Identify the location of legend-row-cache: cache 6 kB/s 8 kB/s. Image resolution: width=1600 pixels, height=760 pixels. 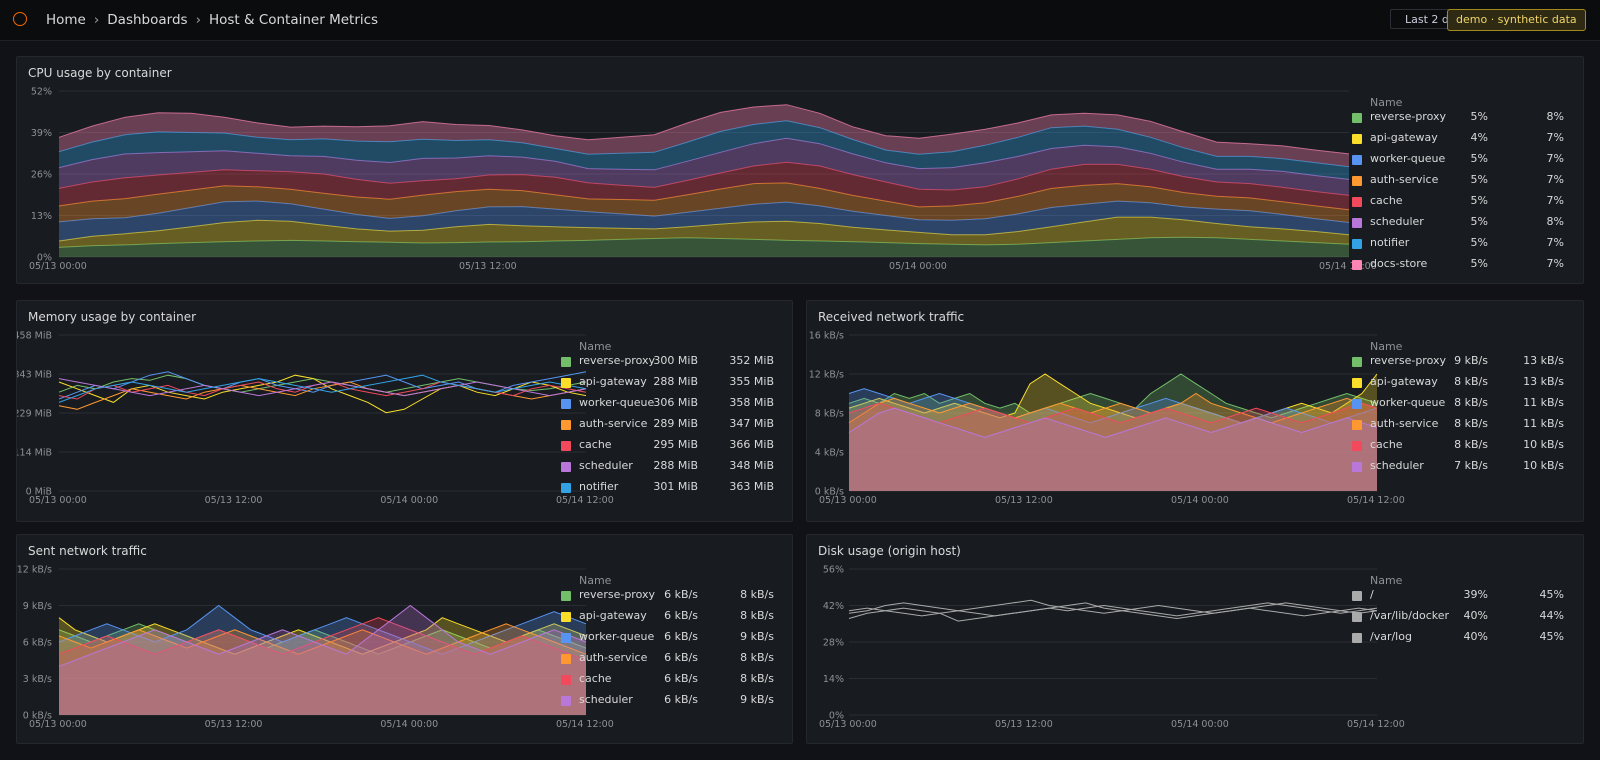
(404, 680).